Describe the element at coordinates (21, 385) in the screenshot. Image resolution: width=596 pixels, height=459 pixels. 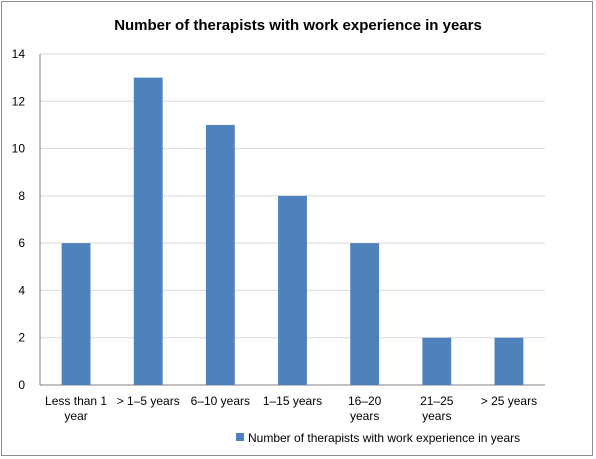
I see `y-tick-label: 0` at that location.